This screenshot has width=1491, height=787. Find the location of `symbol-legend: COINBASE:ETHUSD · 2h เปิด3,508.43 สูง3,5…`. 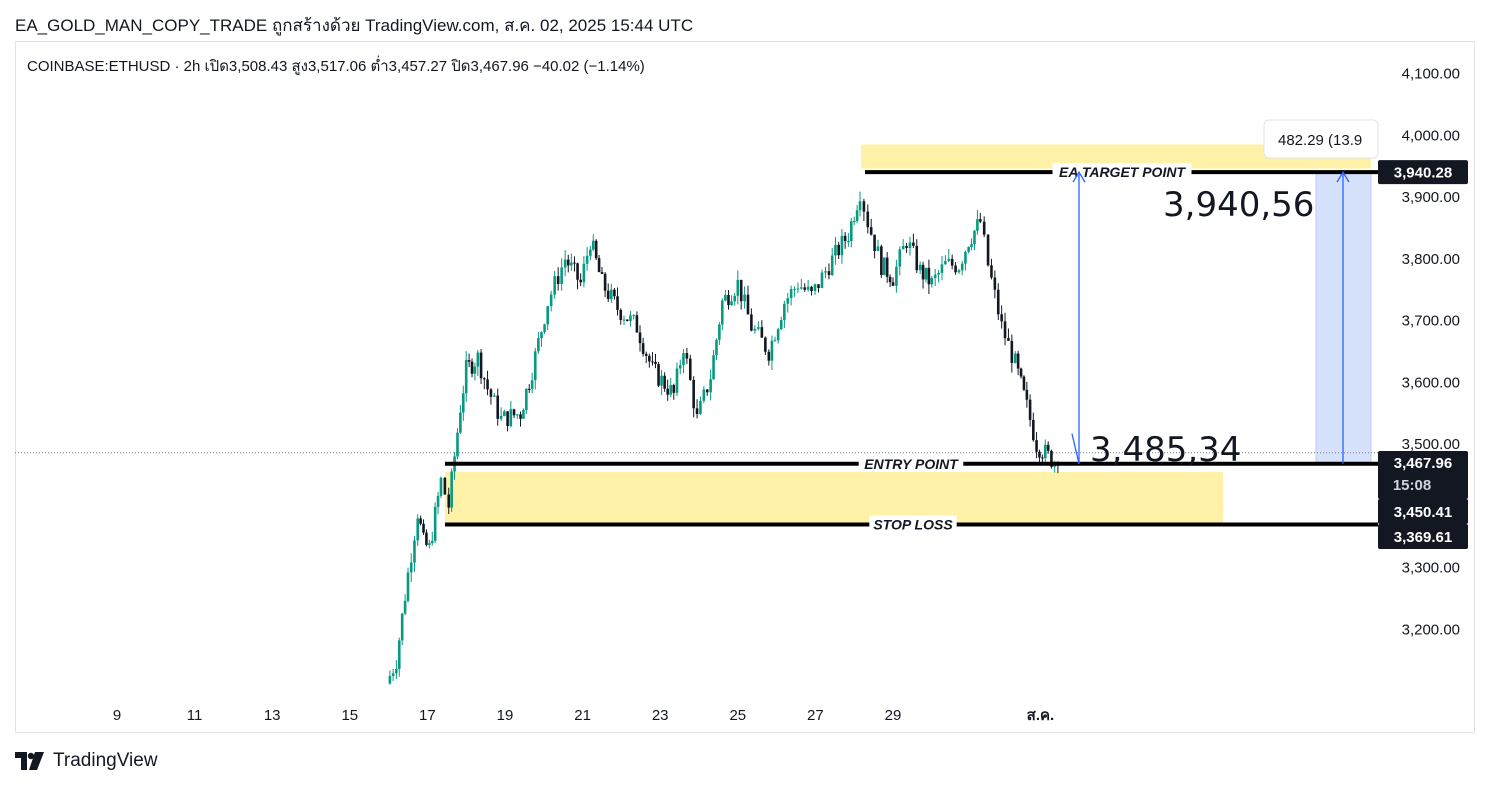

symbol-legend: COINBASE:ETHUSD · 2h เปิด3,508.43 สูง3,5… is located at coordinates (336, 66).